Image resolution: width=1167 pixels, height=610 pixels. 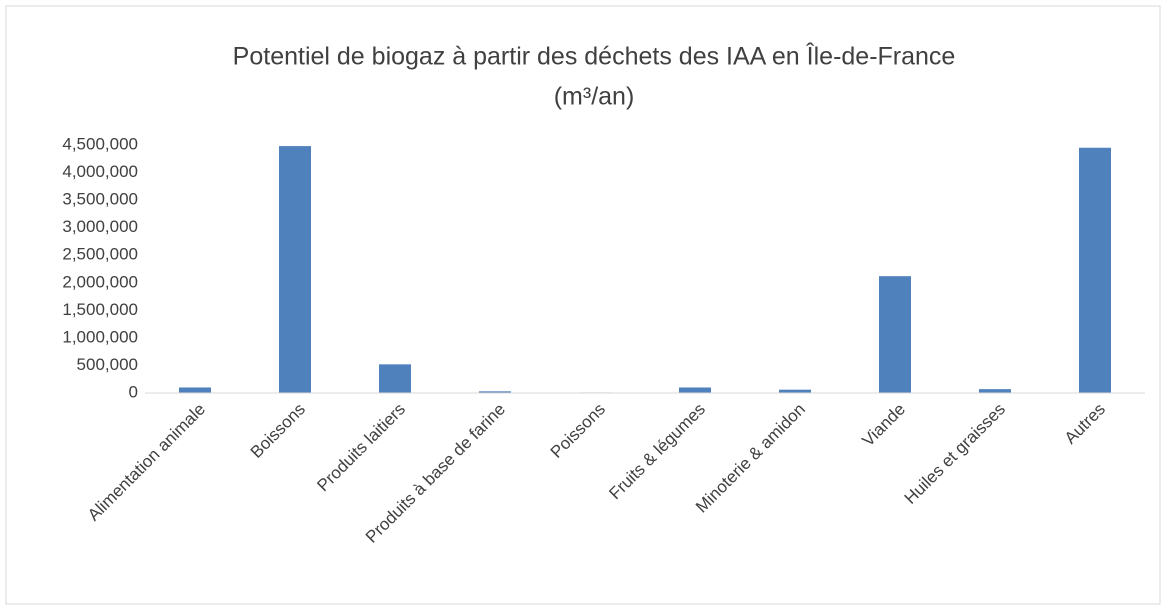 I want to click on y-tick-label: 500,000, so click(x=107, y=364).